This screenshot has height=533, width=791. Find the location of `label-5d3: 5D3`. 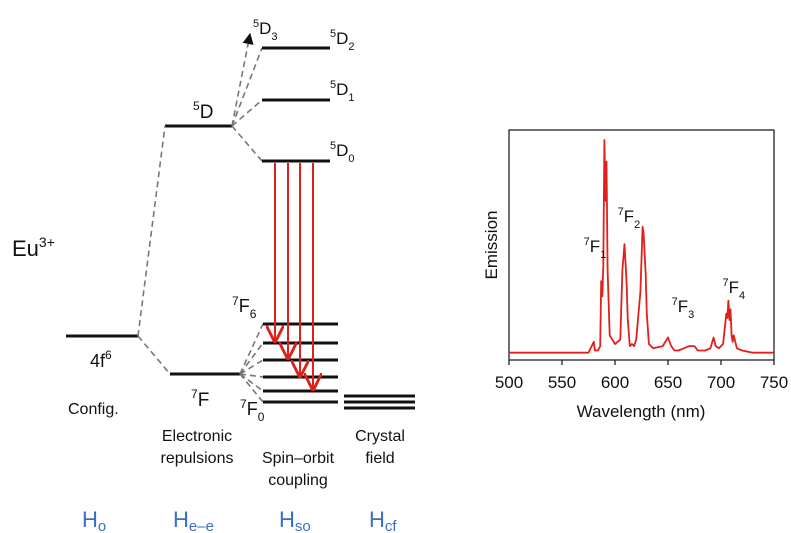

label-5d3: 5D3 is located at coordinates (265, 30).